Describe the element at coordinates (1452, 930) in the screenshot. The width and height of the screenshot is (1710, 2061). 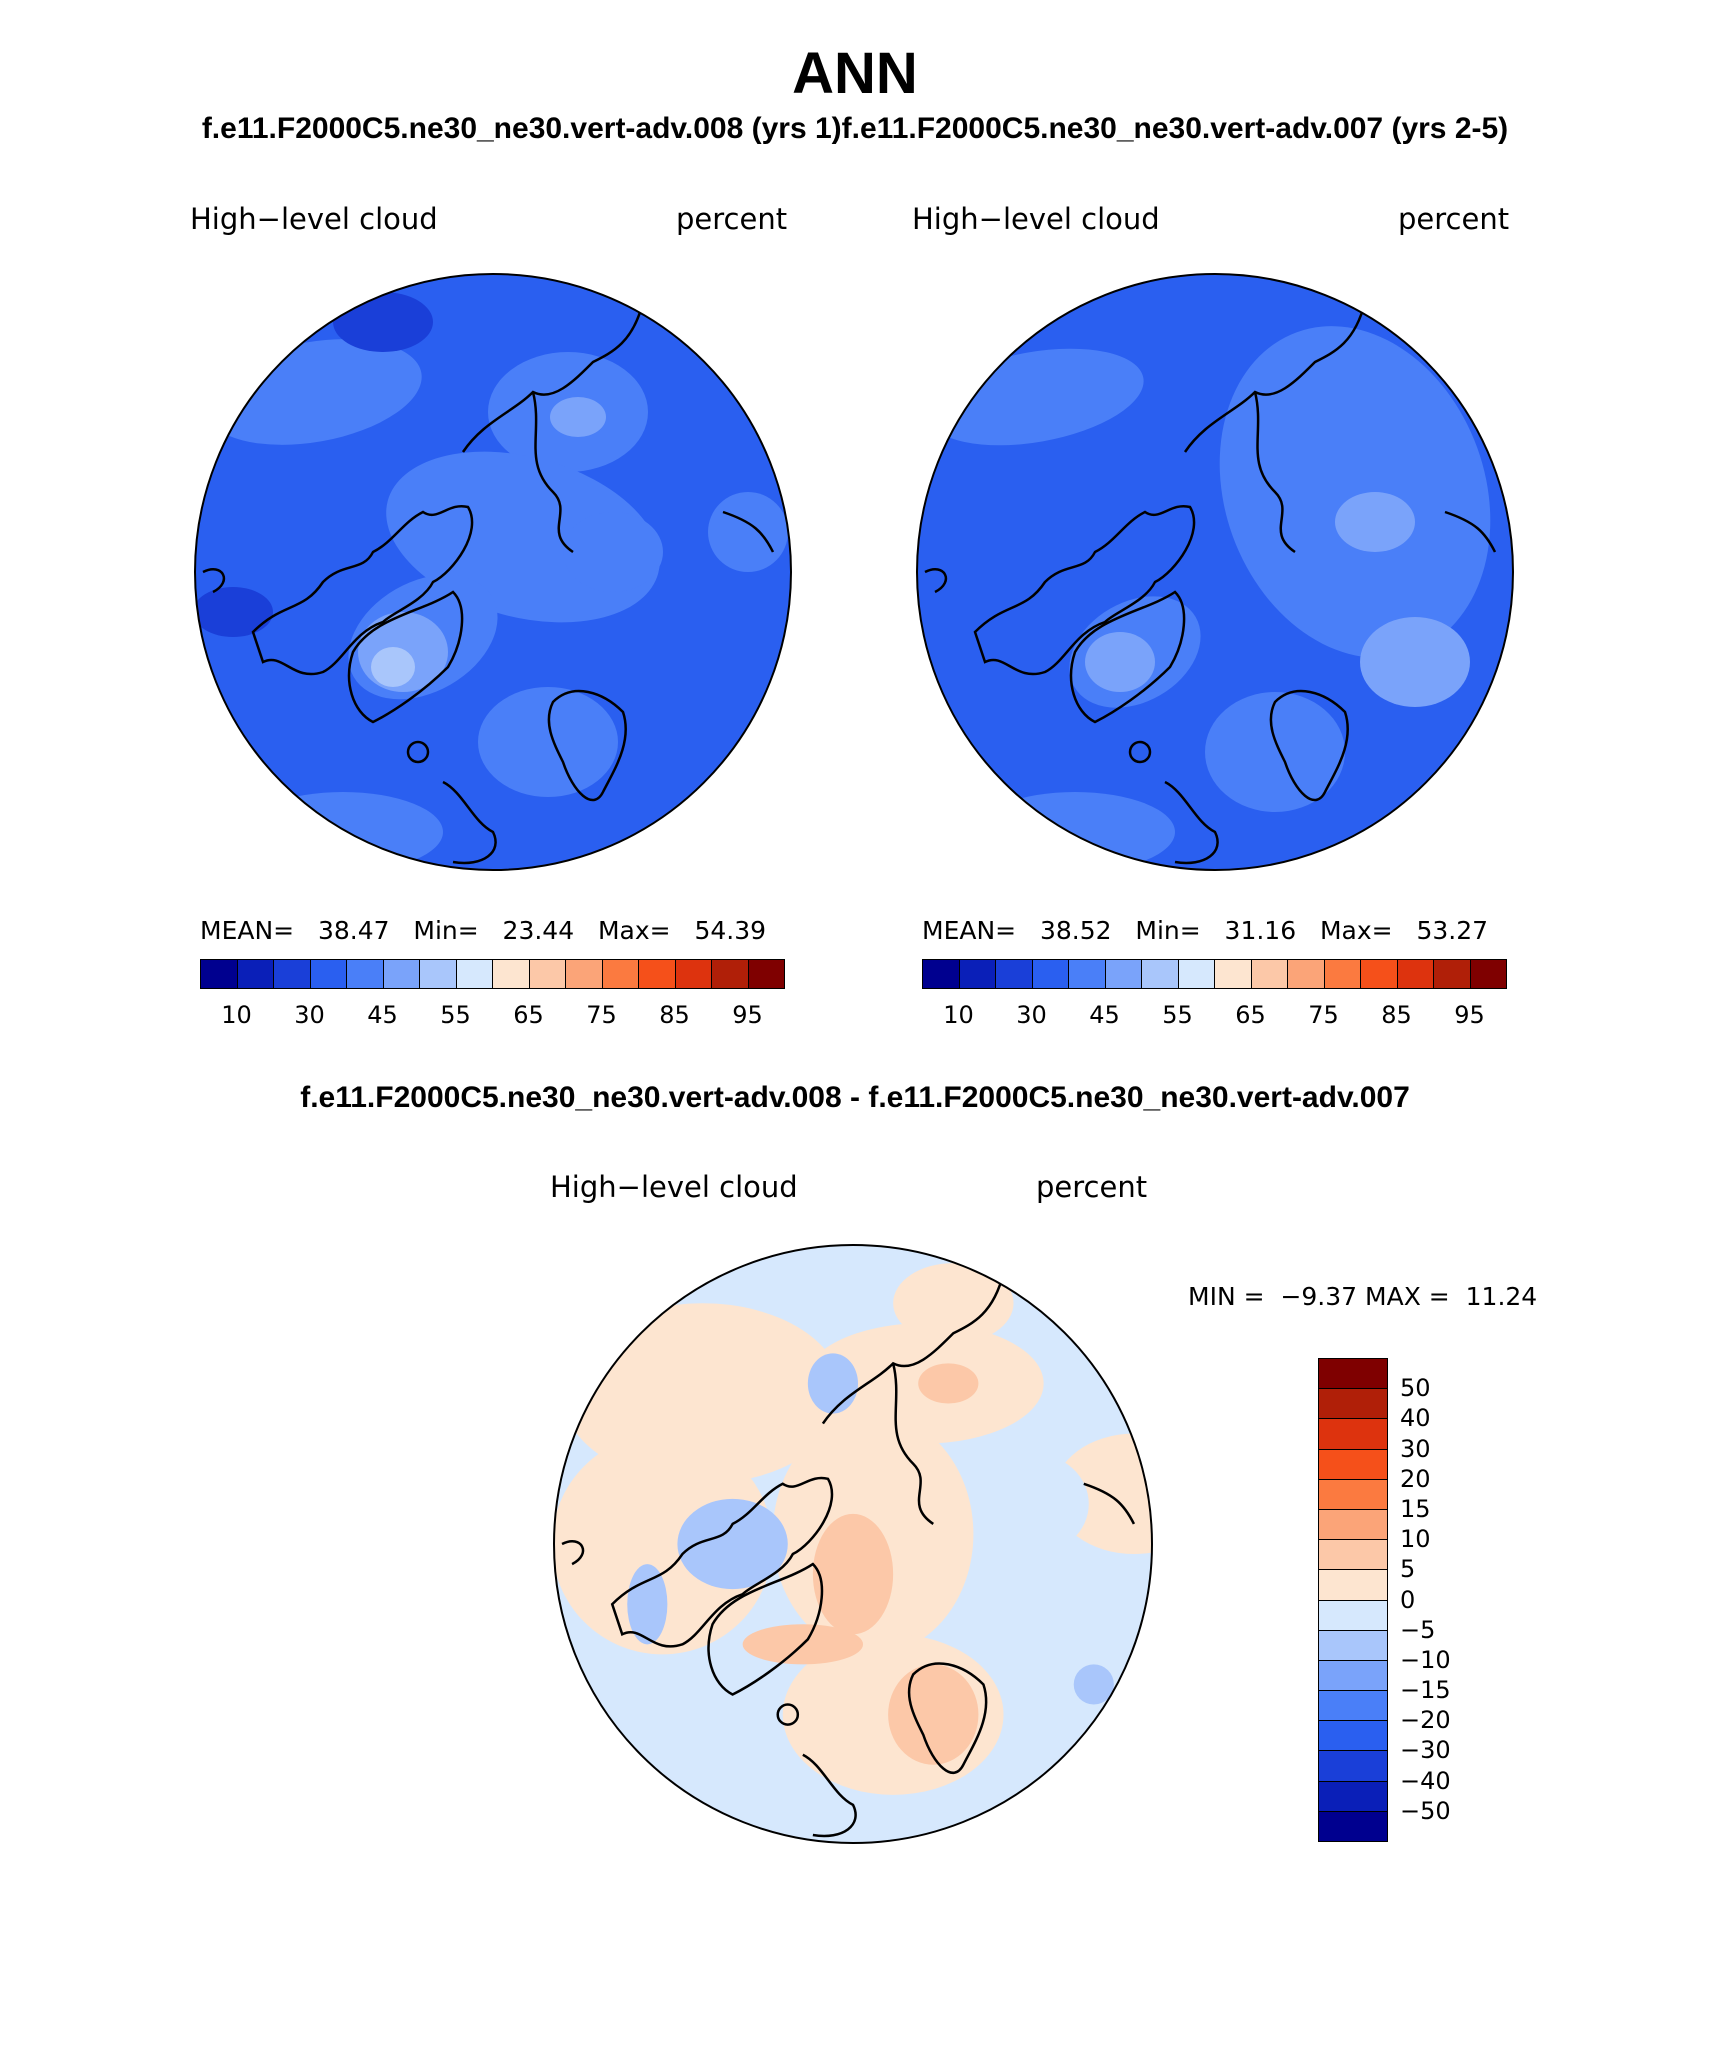
I see `panel2-max-value: 53.27` at that location.